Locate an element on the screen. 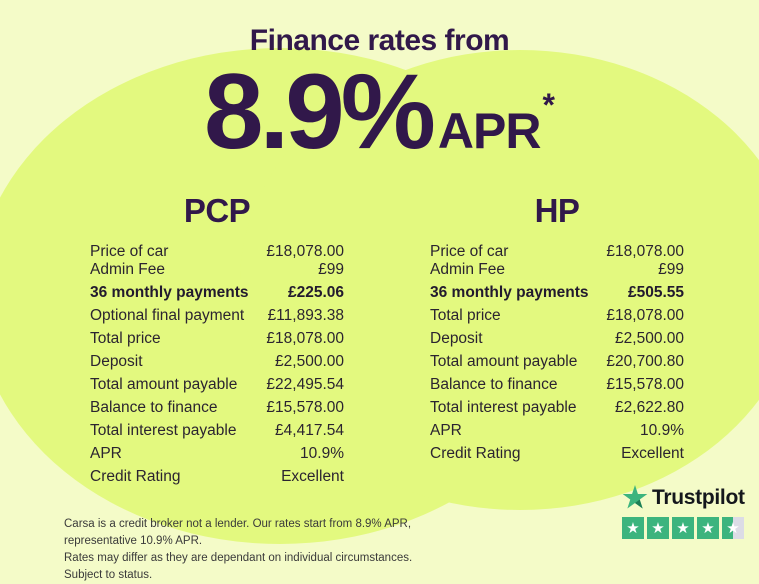 The width and height of the screenshot is (759, 584). table-row: Total amount payable £20,700.80 is located at coordinates (557, 362).